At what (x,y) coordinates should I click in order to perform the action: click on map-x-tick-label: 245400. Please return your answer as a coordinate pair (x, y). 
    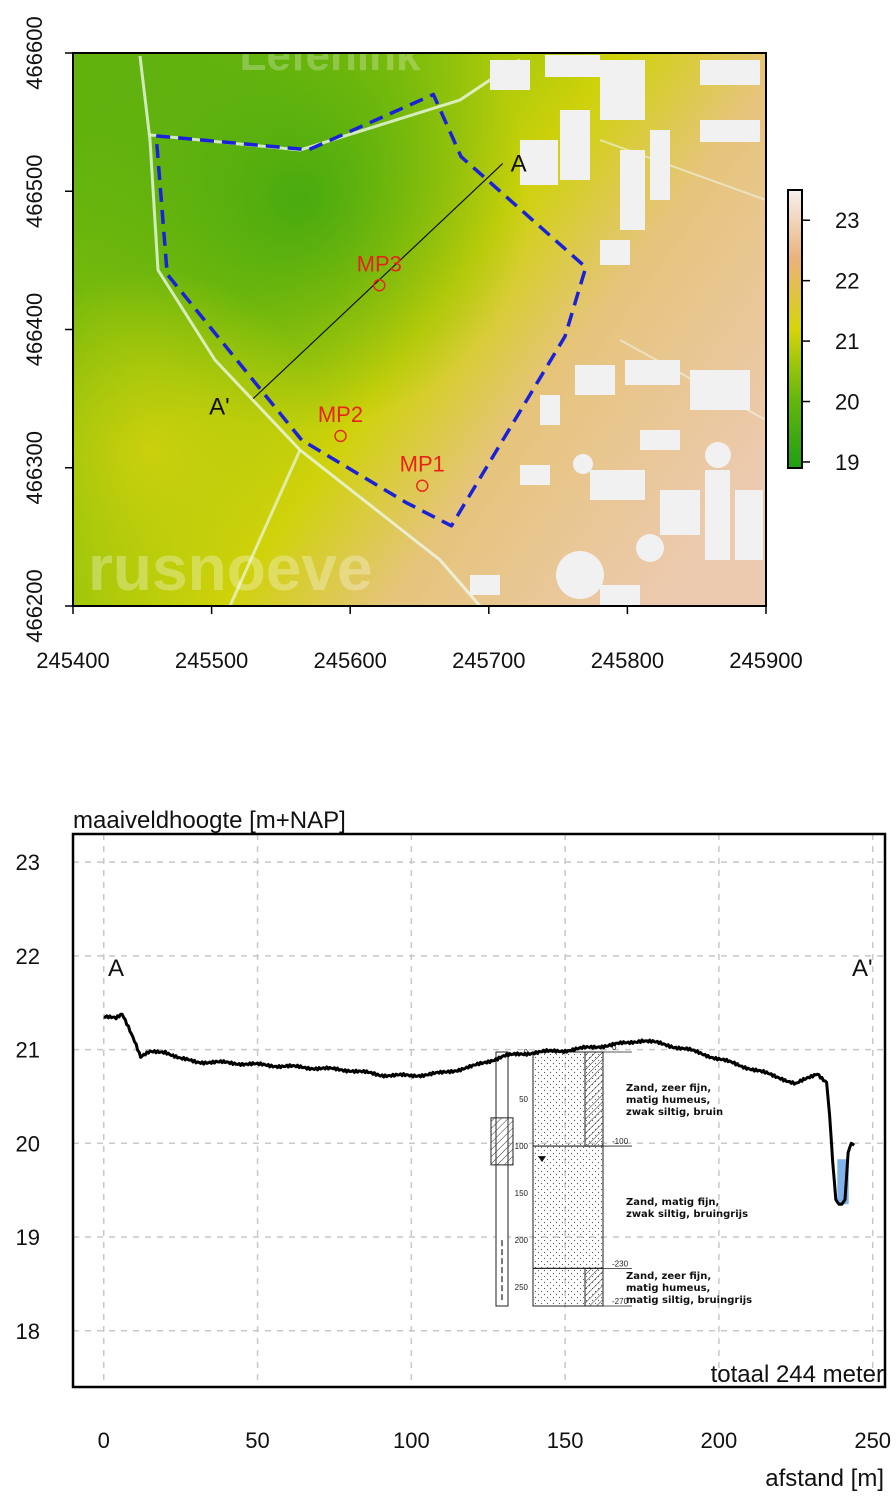
    Looking at the image, I should click on (72, 660).